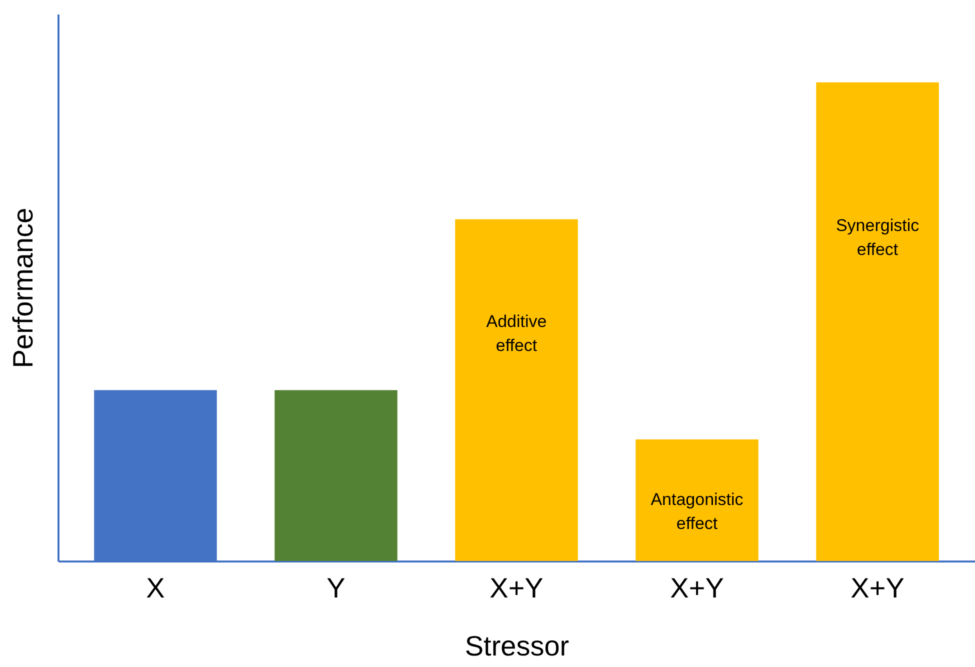 Image resolution: width=975 pixels, height=667 pixels. I want to click on y-axis-title: Performance, so click(23, 288).